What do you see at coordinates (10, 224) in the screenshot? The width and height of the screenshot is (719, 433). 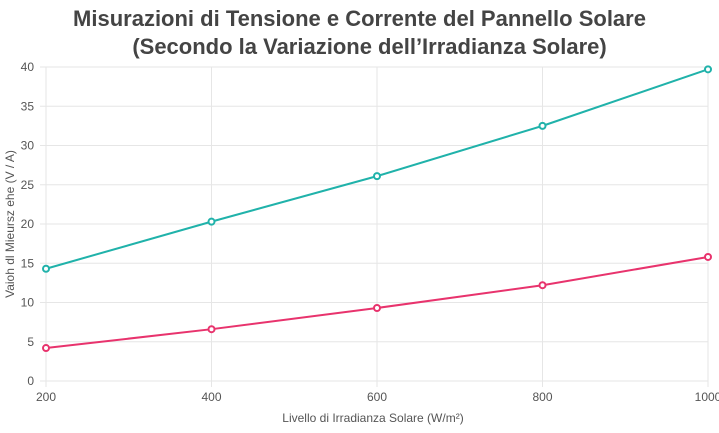 I see `y-axis-label: Vaioh dl Mieursz ehe (V / A)` at bounding box center [10, 224].